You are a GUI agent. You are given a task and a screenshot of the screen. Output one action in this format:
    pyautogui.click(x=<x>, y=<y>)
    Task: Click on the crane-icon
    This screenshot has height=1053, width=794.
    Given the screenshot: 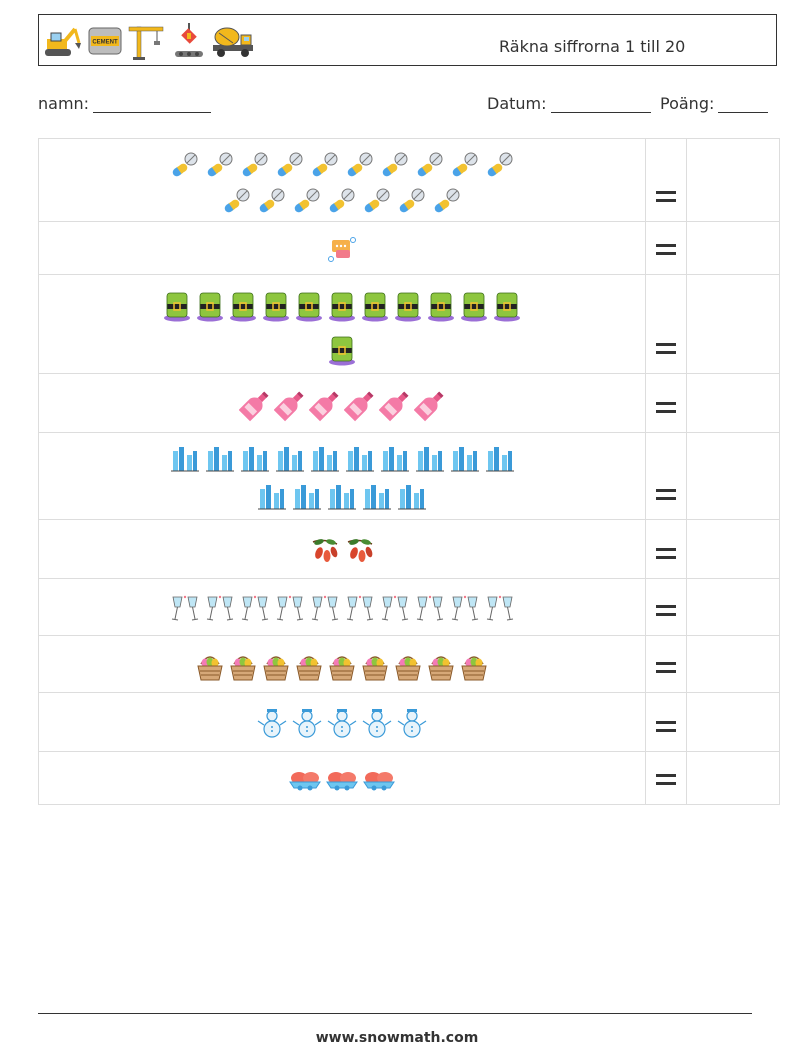 What is the action you would take?
    pyautogui.click(x=147, y=41)
    